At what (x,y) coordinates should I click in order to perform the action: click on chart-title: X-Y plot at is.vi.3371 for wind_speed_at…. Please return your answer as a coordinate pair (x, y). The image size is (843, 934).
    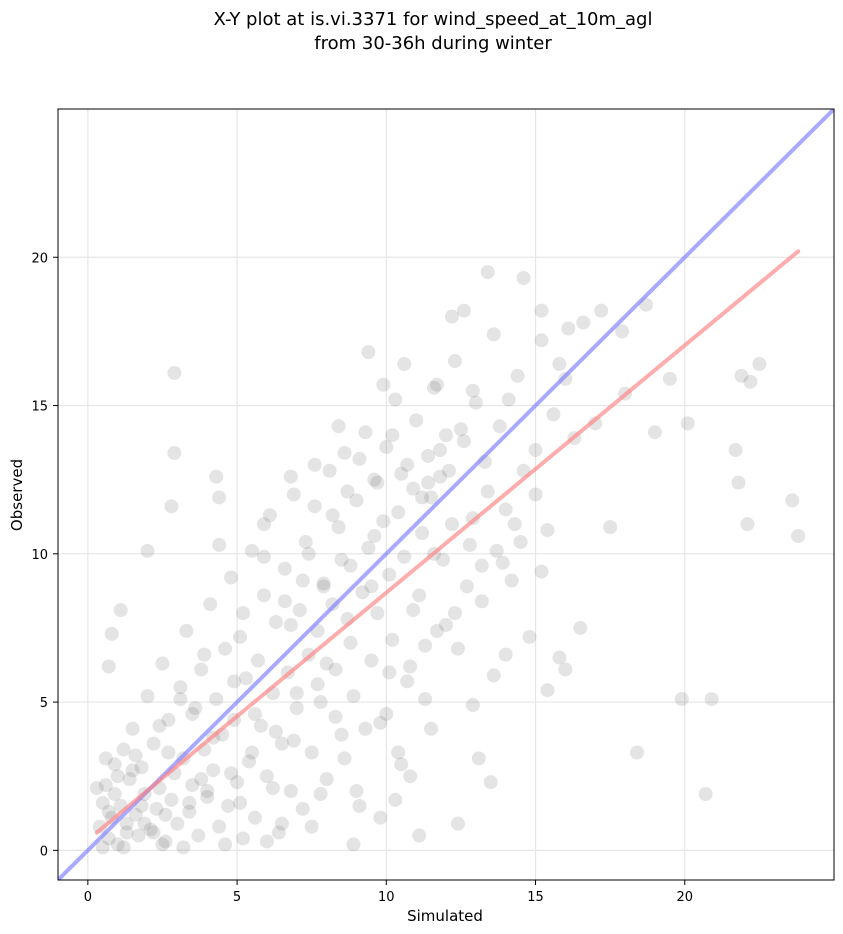
    Looking at the image, I should click on (433, 31).